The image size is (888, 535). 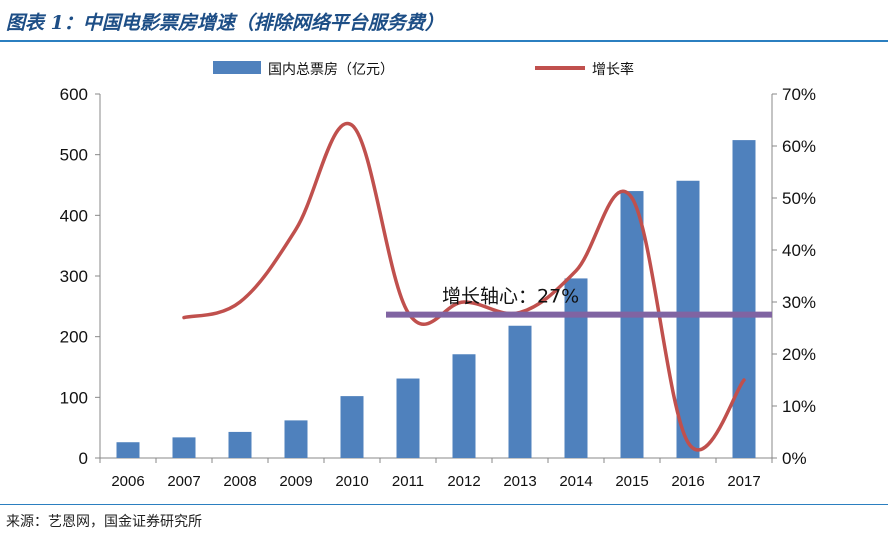 I want to click on y-left-tick-label: 300, so click(x=74, y=276).